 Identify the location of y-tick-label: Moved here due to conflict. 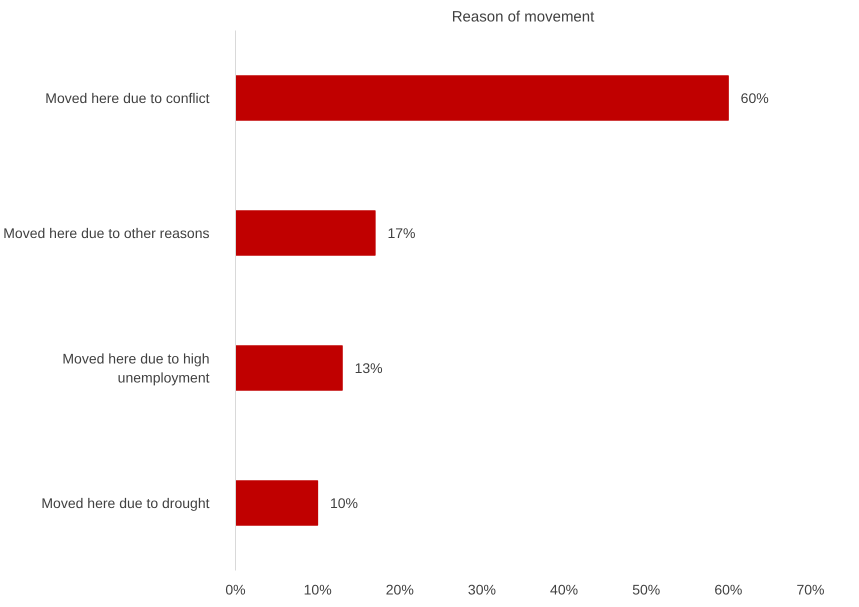
(127, 98).